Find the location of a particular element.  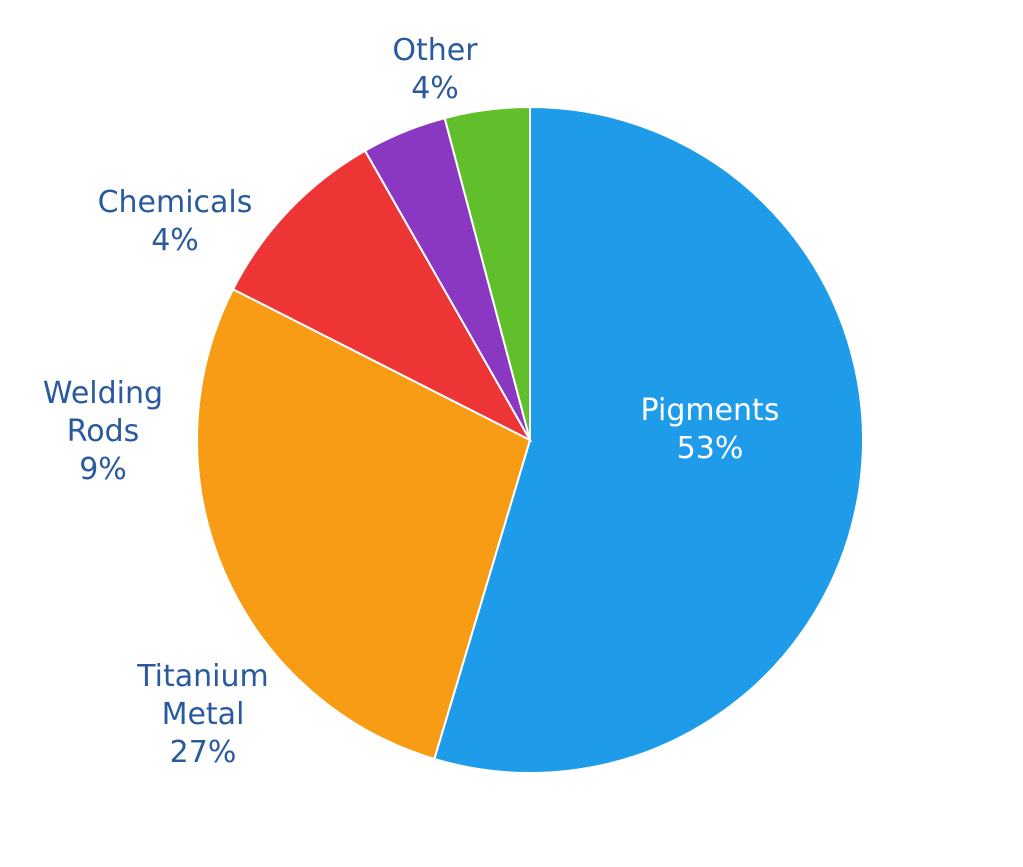

slice-name: Titanium Metal is located at coordinates (203, 695).